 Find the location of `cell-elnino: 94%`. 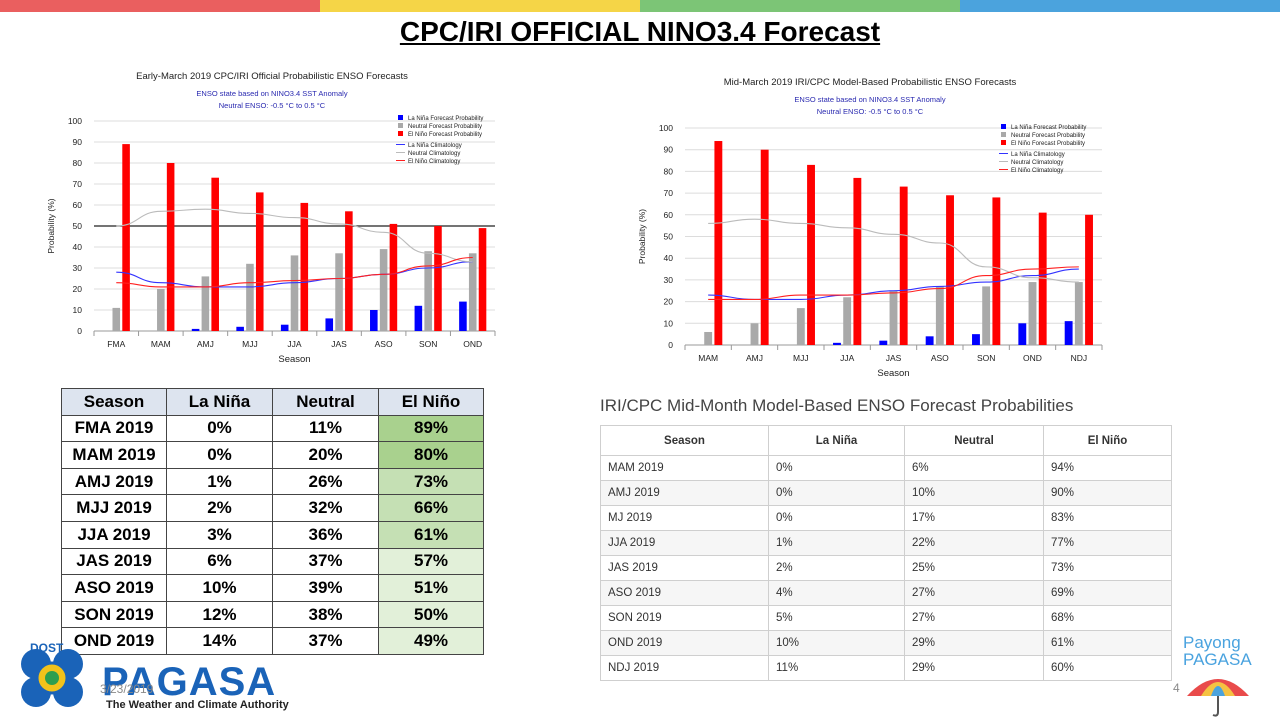

cell-elnino: 94% is located at coordinates (1107, 468).